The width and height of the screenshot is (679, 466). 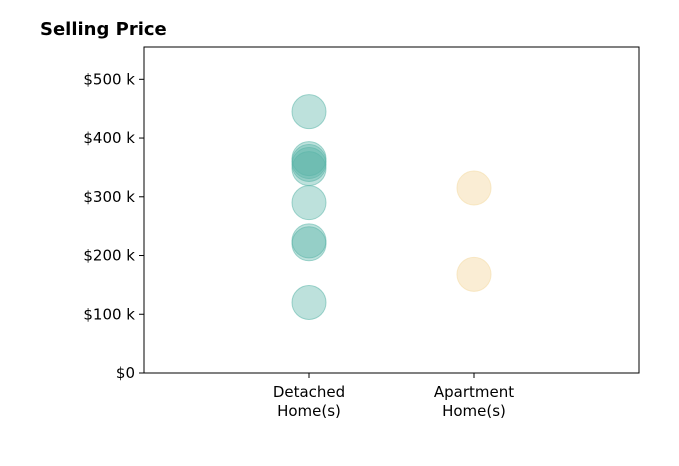 What do you see at coordinates (474, 401) in the screenshot?
I see `x-tick-label: Apartment Home(s)` at bounding box center [474, 401].